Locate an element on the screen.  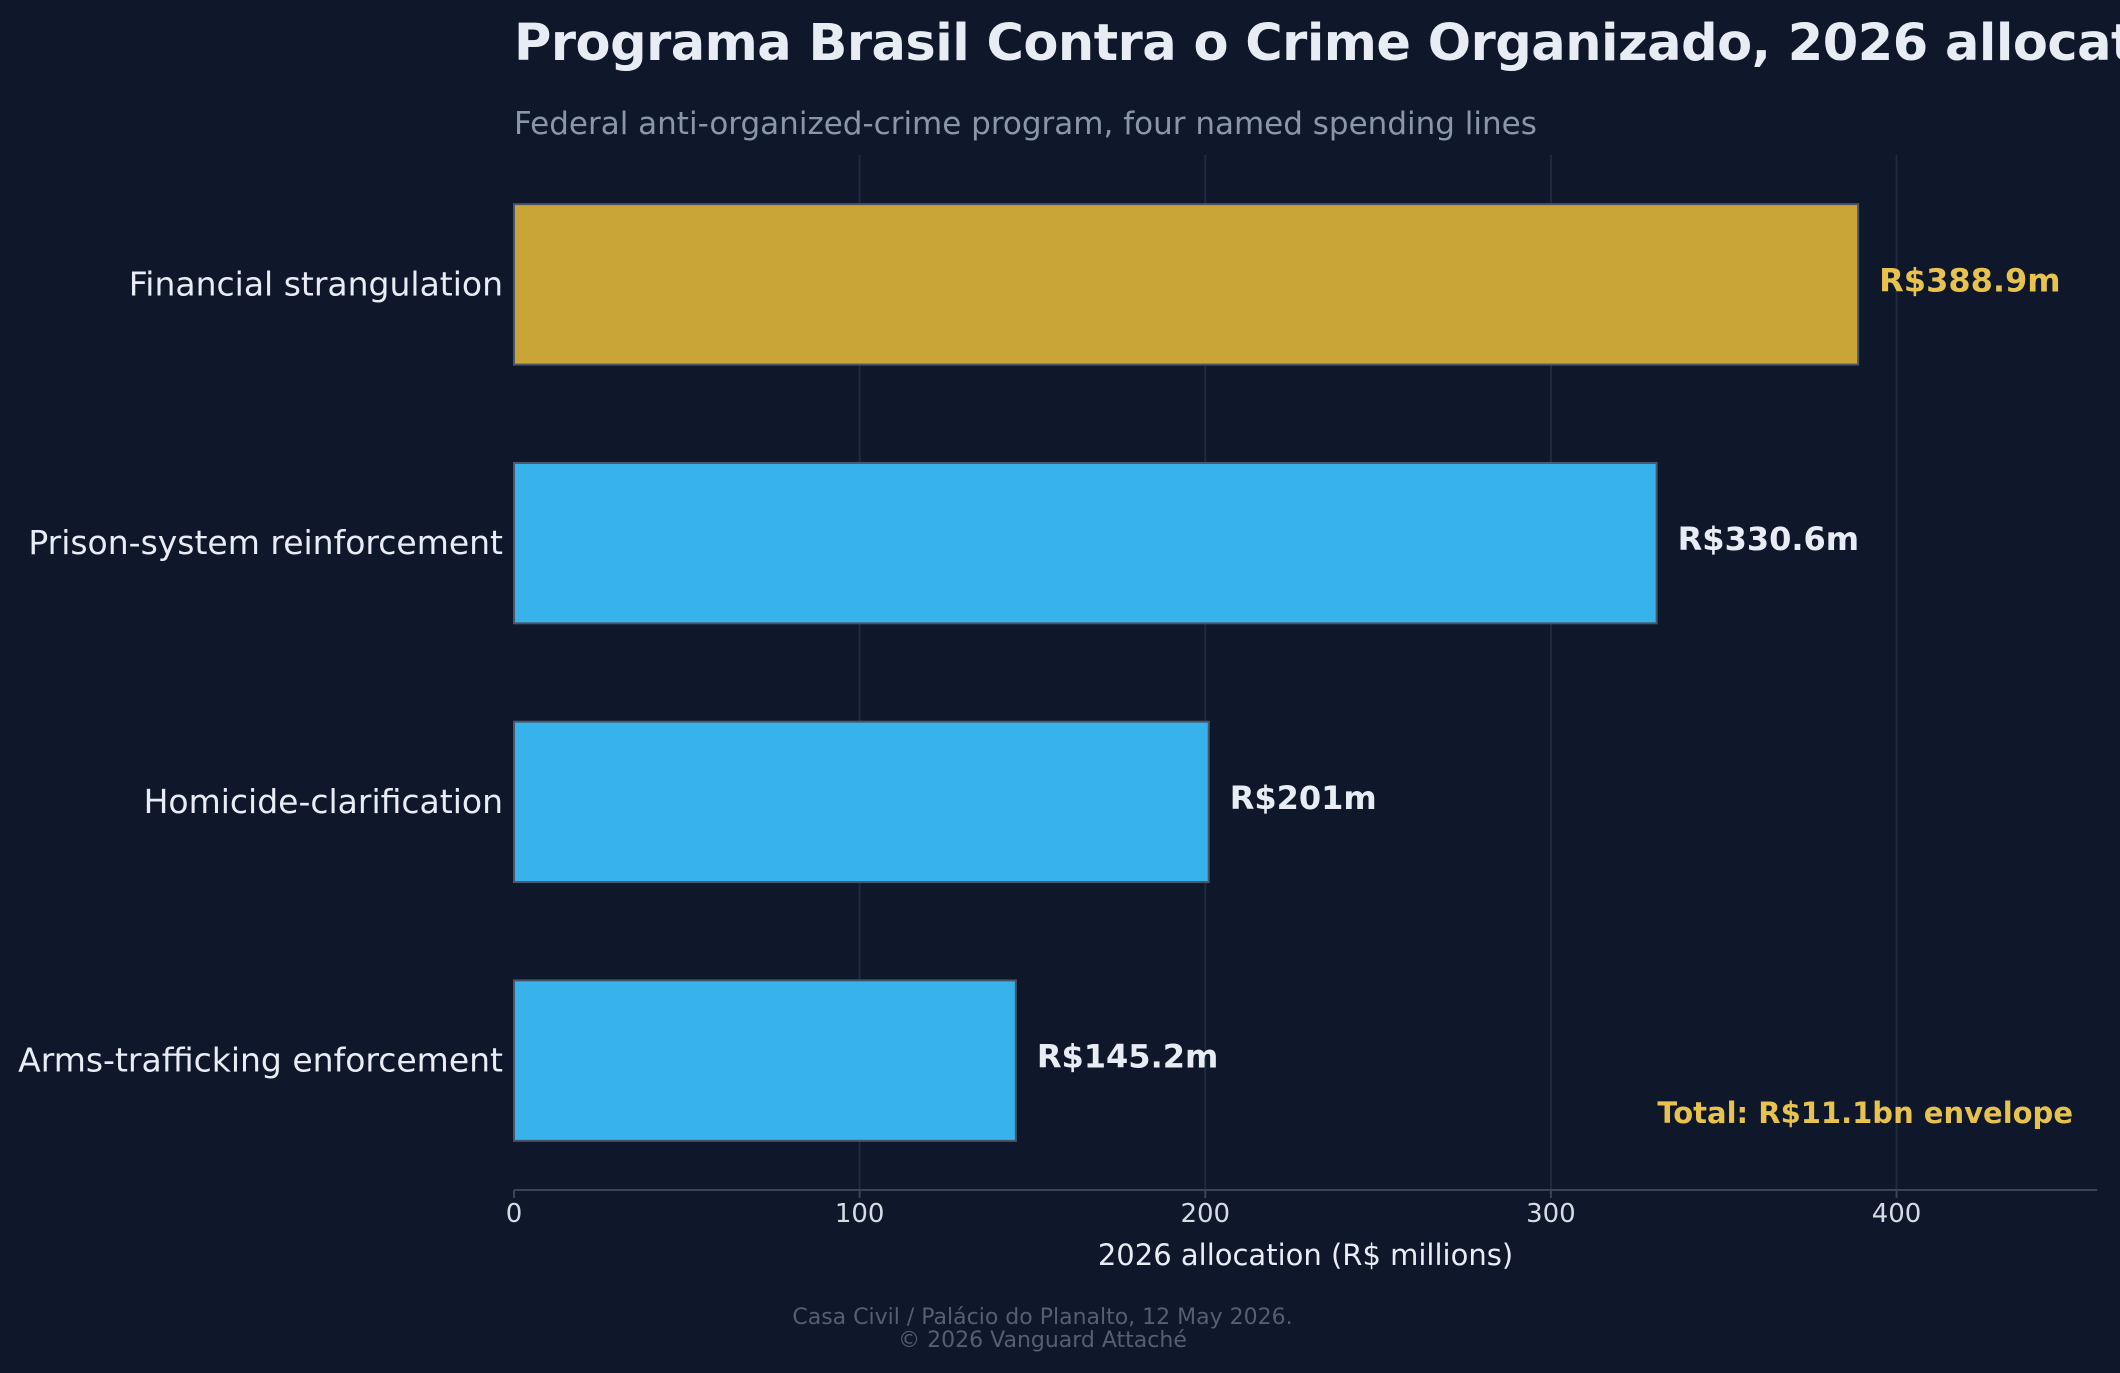
value-label-0: R$388.9m is located at coordinates (1969, 280).